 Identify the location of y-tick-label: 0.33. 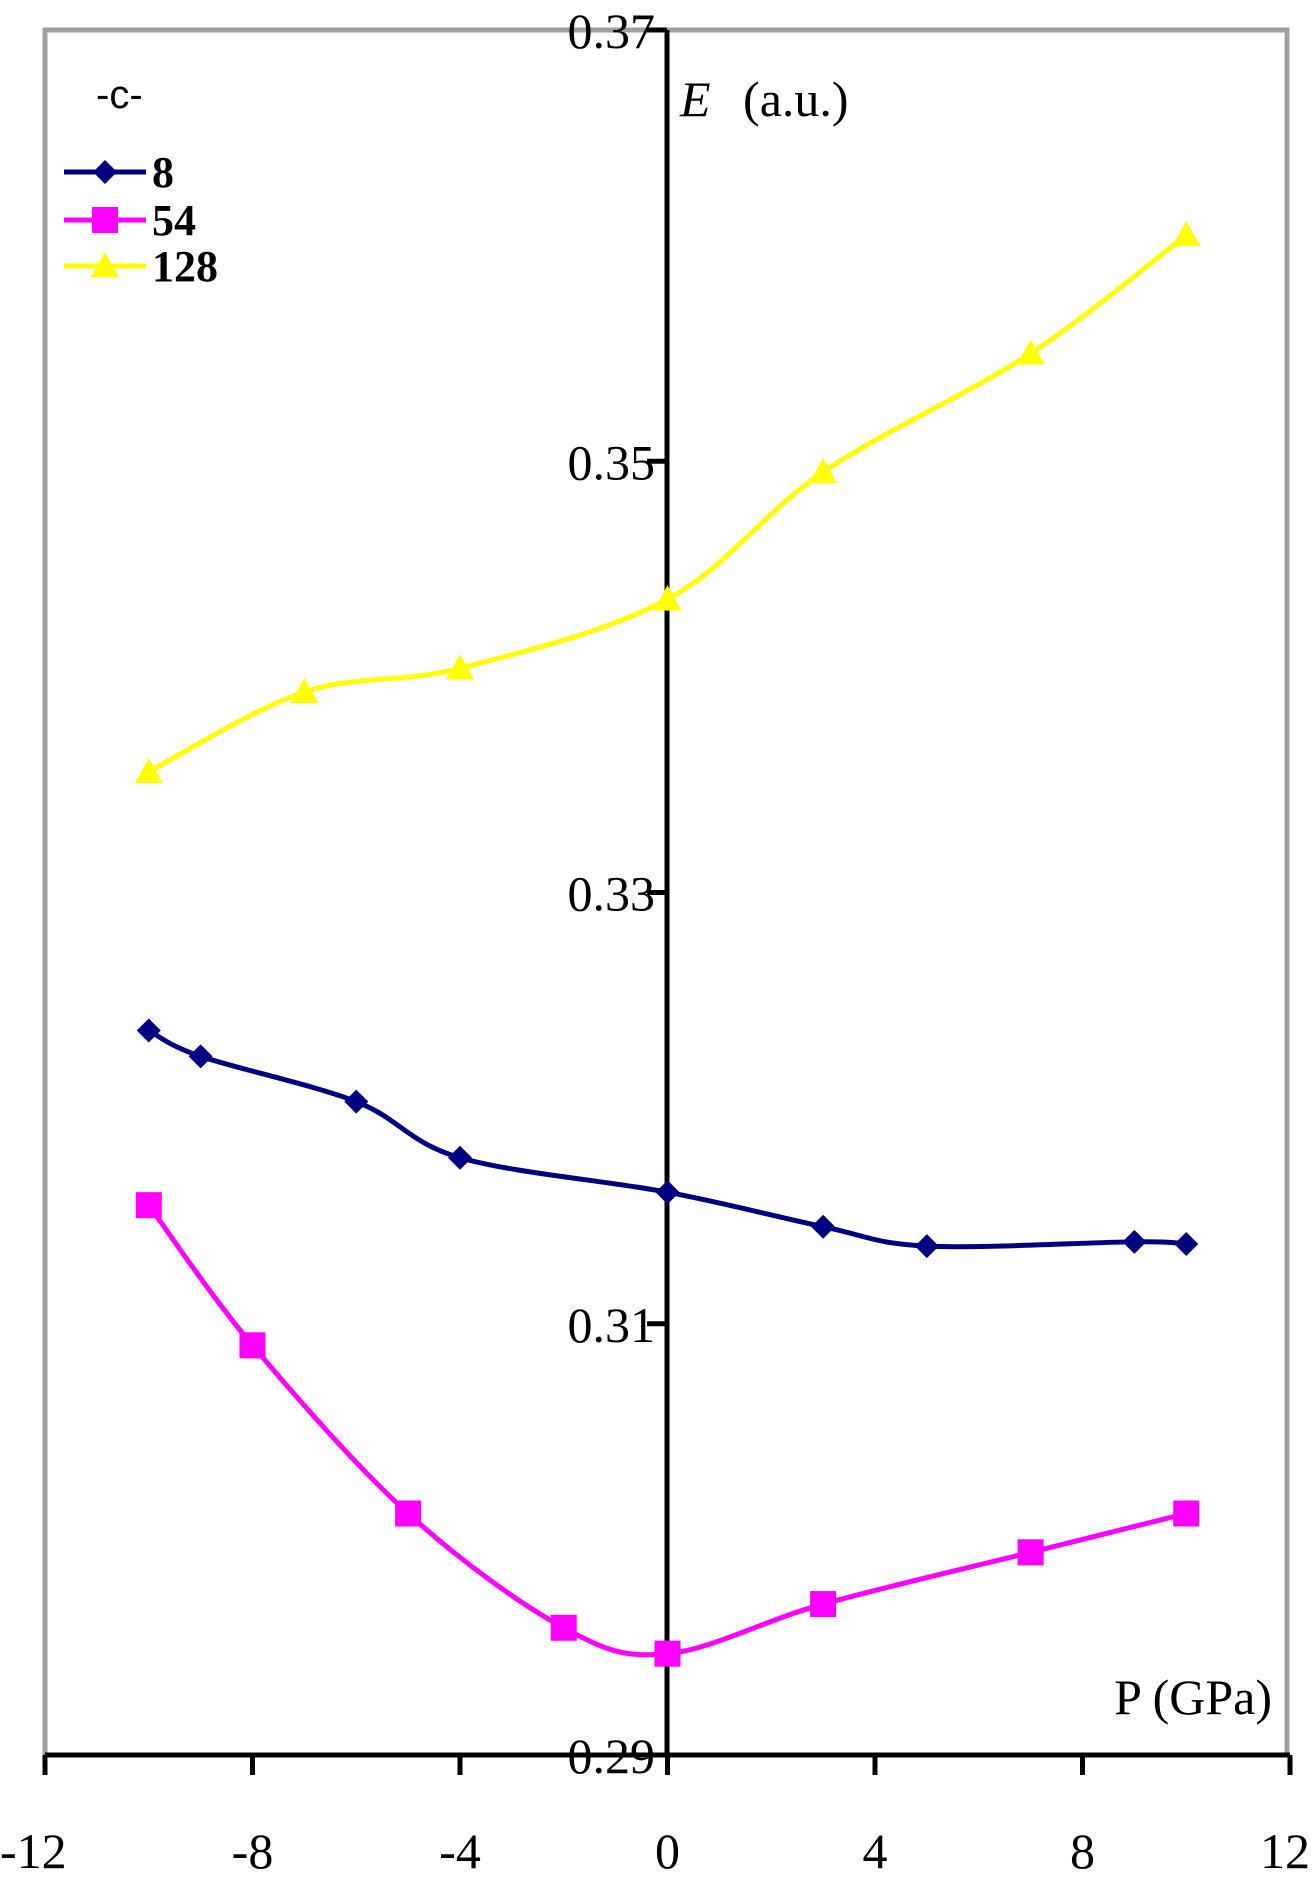
(612, 894).